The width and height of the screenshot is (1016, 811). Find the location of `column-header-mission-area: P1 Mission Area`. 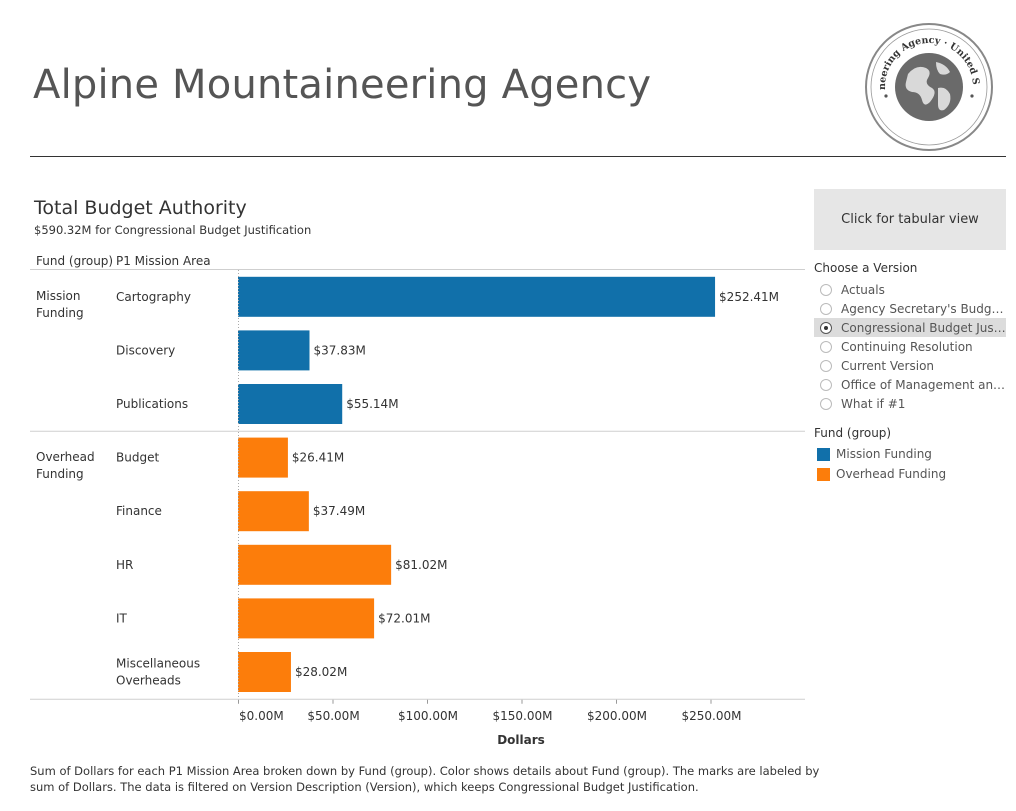

column-header-mission-area: P1 Mission Area is located at coordinates (163, 261).